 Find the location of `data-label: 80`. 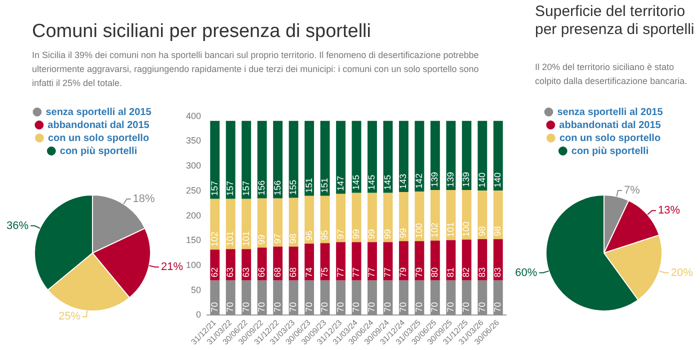

data-label: 80 is located at coordinates (435, 272).